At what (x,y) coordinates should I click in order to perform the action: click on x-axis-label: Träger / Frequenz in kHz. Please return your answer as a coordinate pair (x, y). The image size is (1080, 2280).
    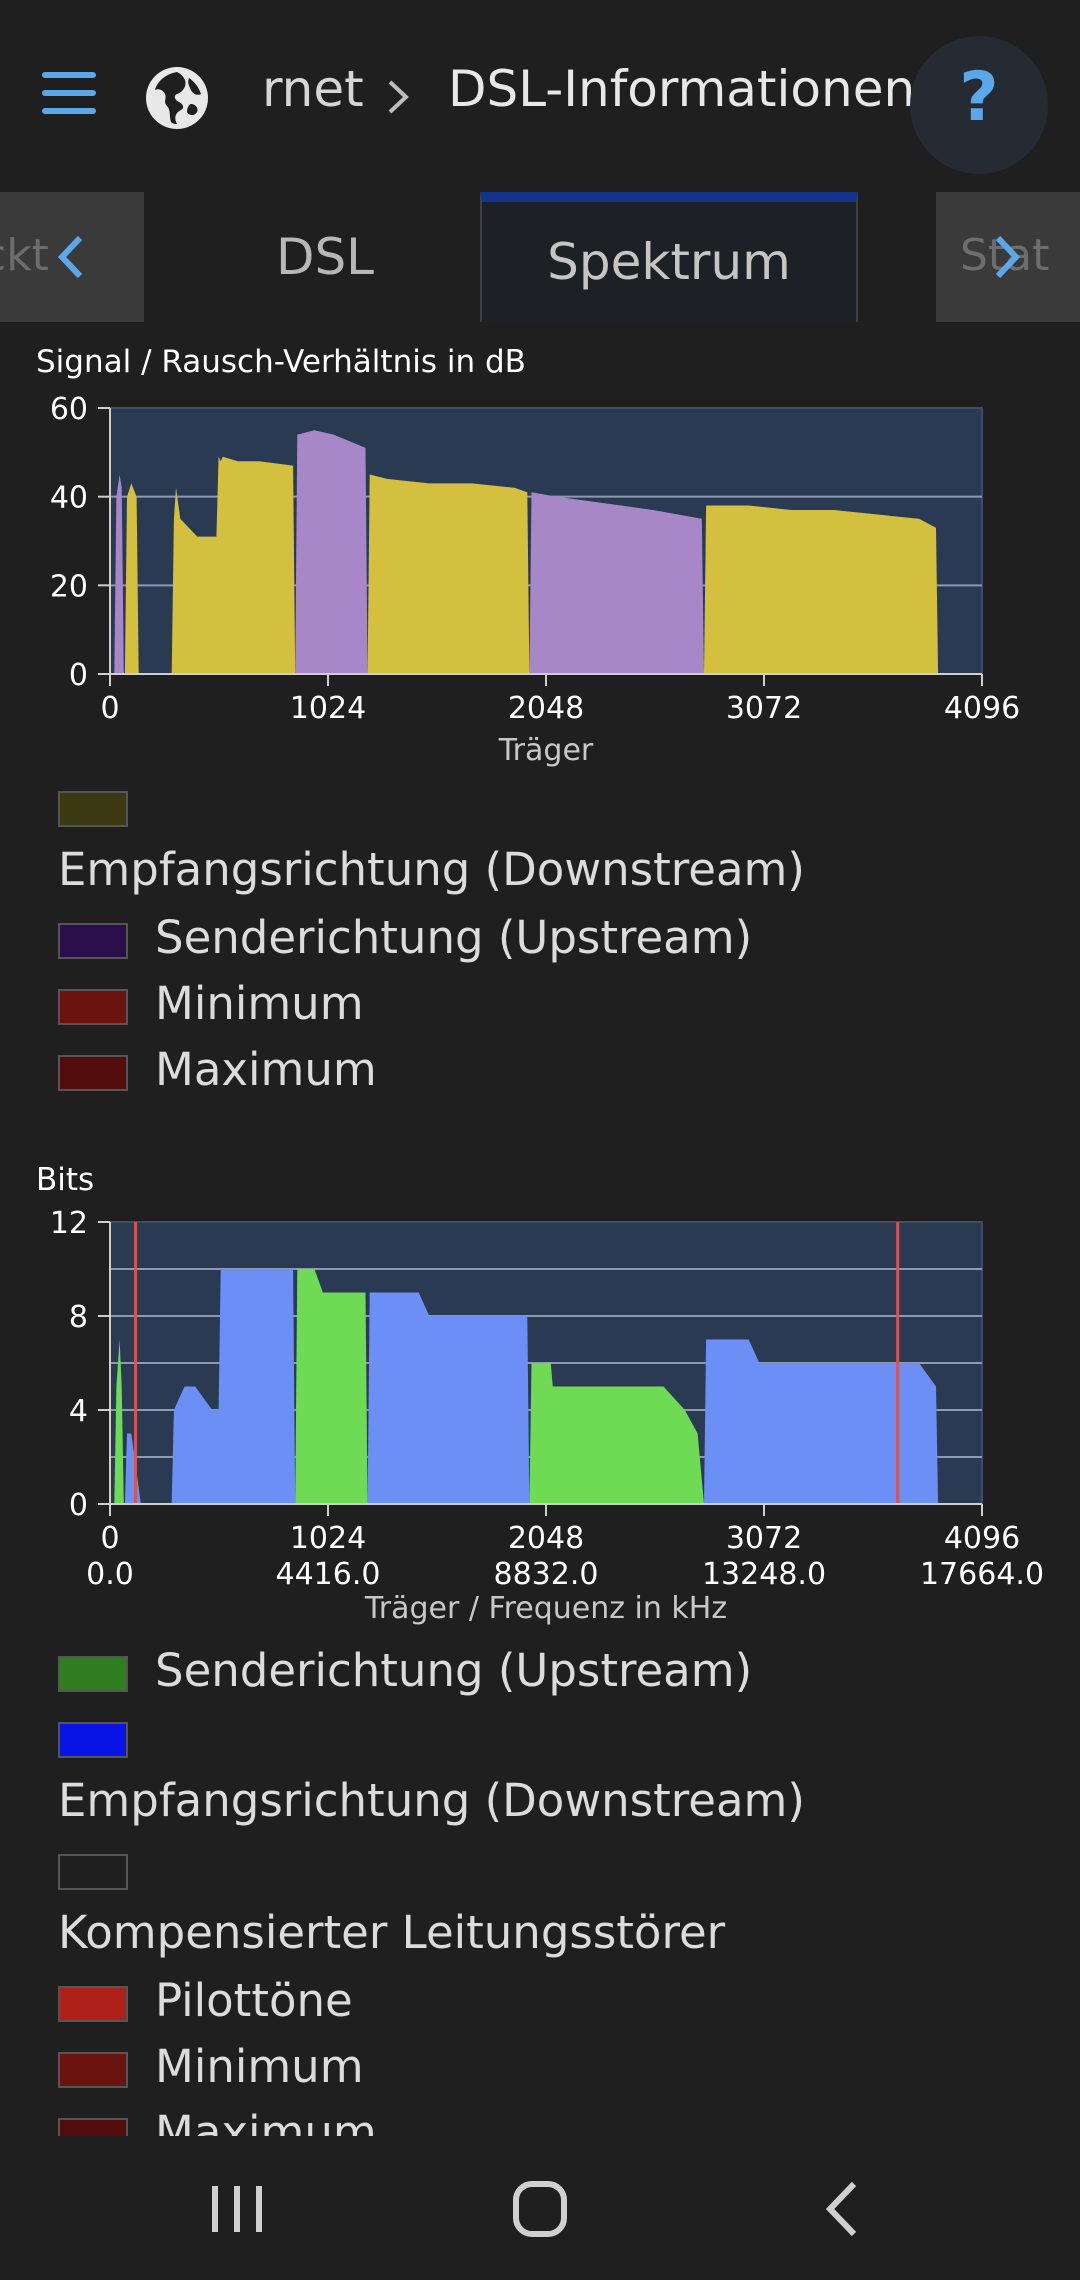
    Looking at the image, I should click on (545, 1608).